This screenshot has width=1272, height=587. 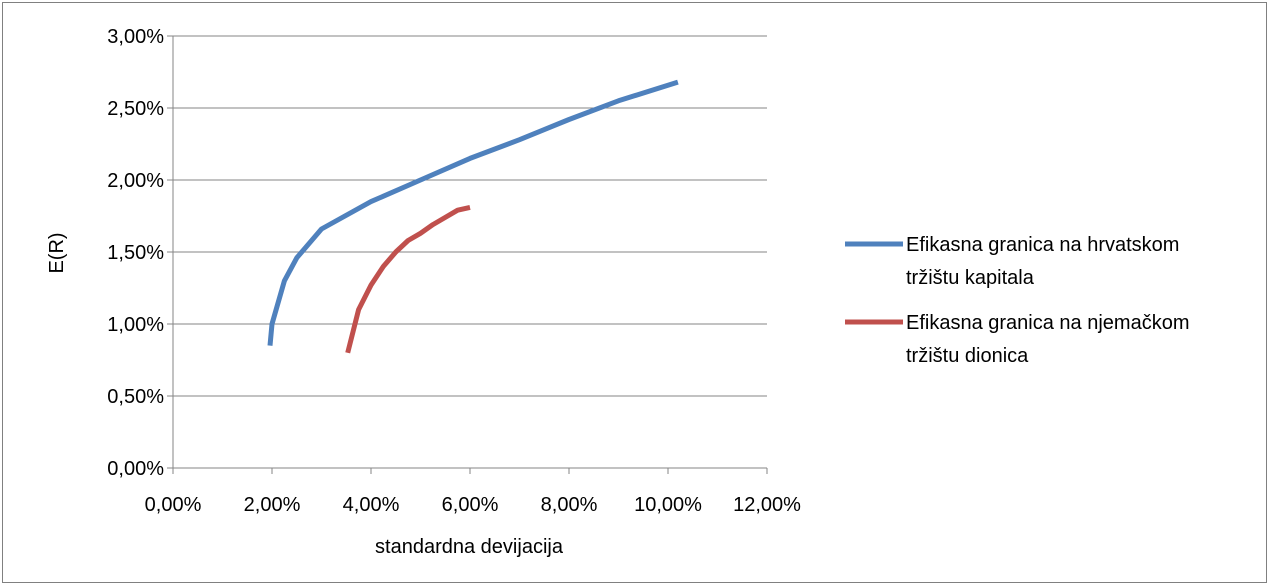 I want to click on y-tick-label: 3,00%, so click(x=135, y=37).